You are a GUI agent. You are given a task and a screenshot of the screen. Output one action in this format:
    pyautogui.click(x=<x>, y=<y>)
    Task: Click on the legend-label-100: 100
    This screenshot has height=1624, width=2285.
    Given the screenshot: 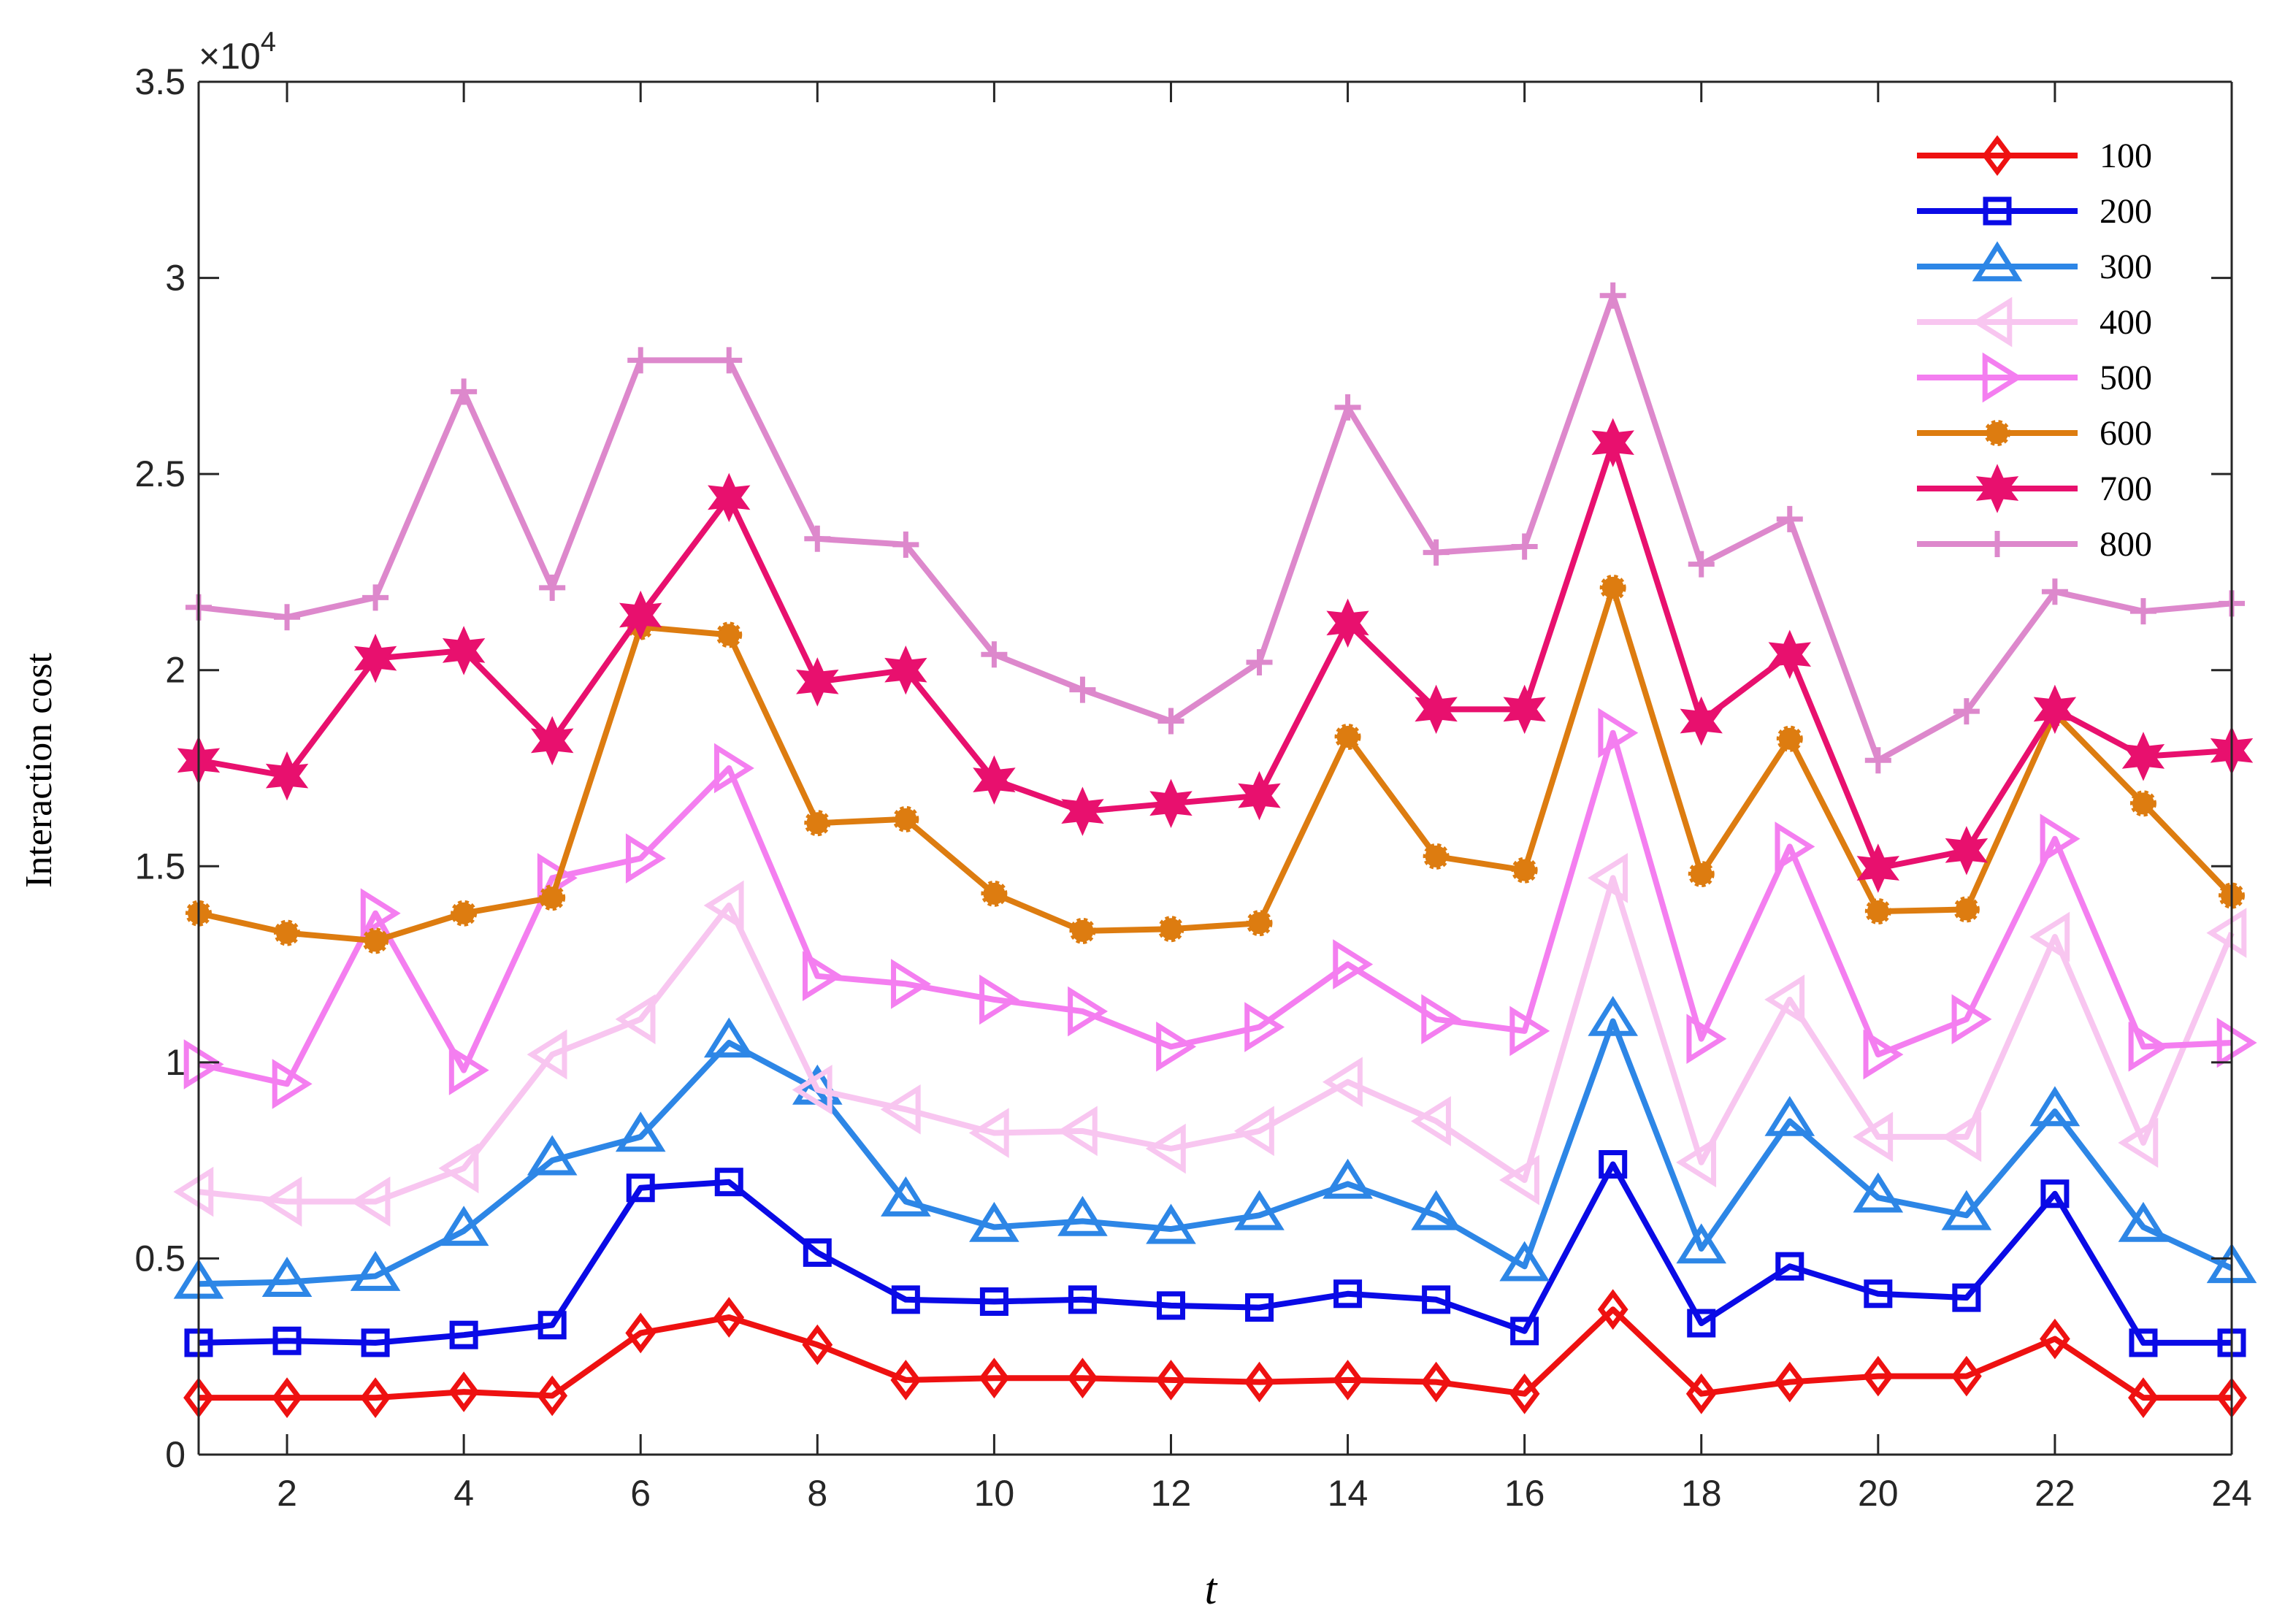 What is the action you would take?
    pyautogui.click(x=2126, y=156)
    